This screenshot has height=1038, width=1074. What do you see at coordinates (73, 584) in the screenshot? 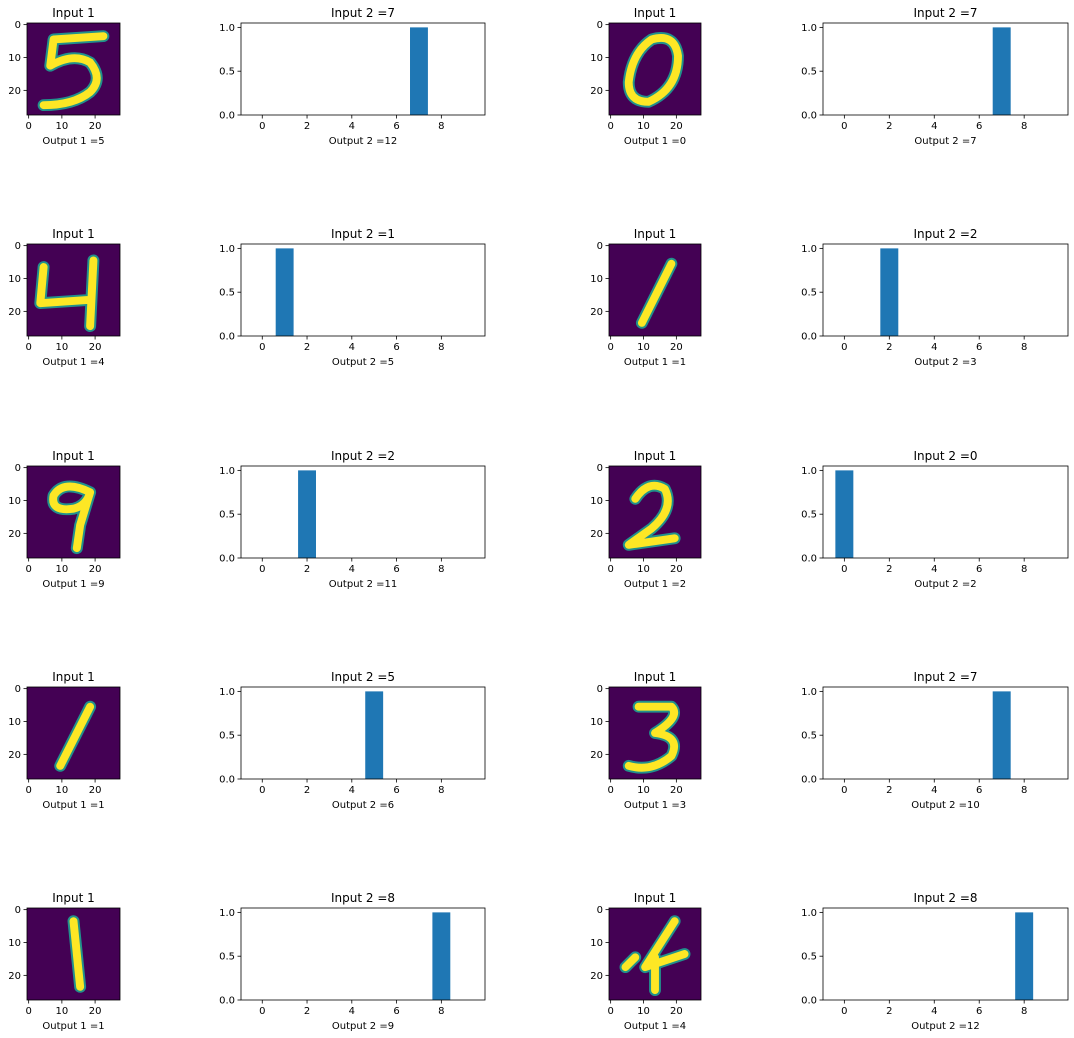
I see `subplot-xlabel: Output 1 =9` at bounding box center [73, 584].